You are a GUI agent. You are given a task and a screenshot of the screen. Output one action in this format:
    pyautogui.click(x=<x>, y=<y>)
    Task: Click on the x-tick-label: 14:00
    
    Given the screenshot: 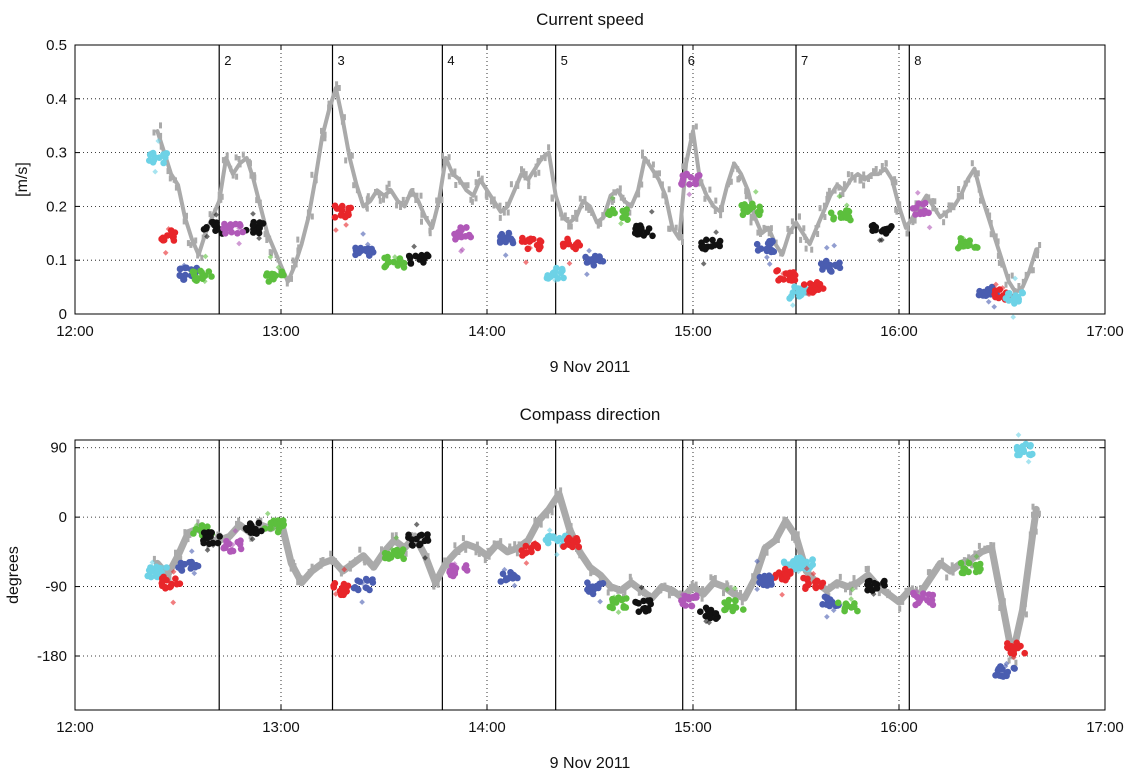 What is the action you would take?
    pyautogui.click(x=487, y=727)
    